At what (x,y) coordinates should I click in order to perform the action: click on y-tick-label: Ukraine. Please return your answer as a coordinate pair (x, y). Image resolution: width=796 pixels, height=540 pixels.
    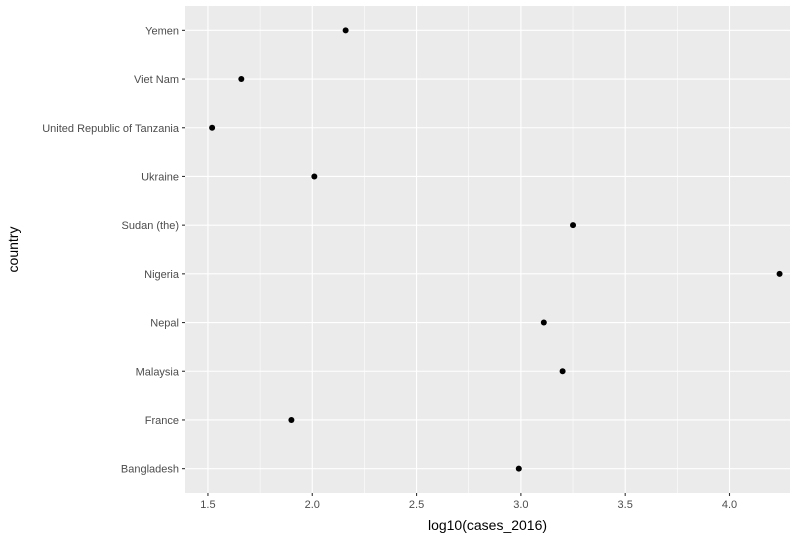
    Looking at the image, I should click on (160, 177).